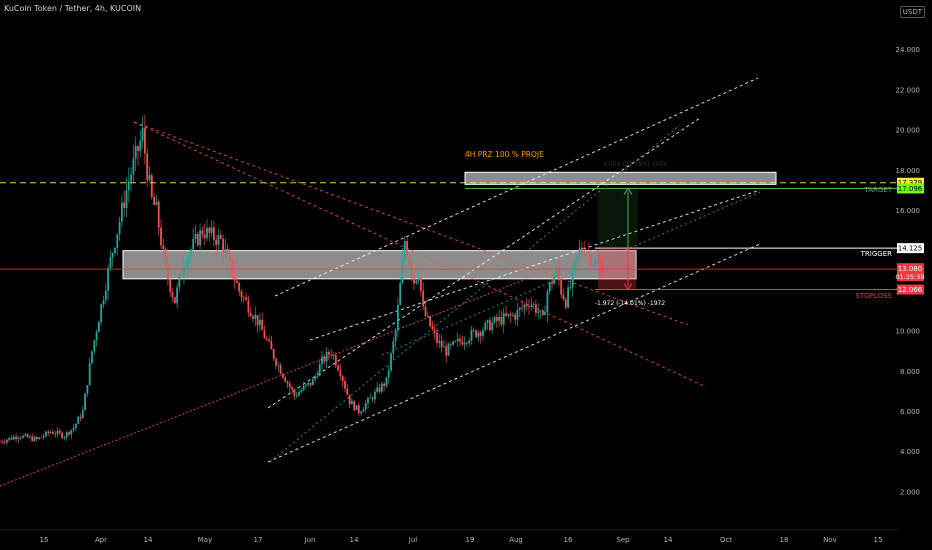 This screenshot has width=932, height=550. I want to click on time-tick-label: 18, so click(784, 540).